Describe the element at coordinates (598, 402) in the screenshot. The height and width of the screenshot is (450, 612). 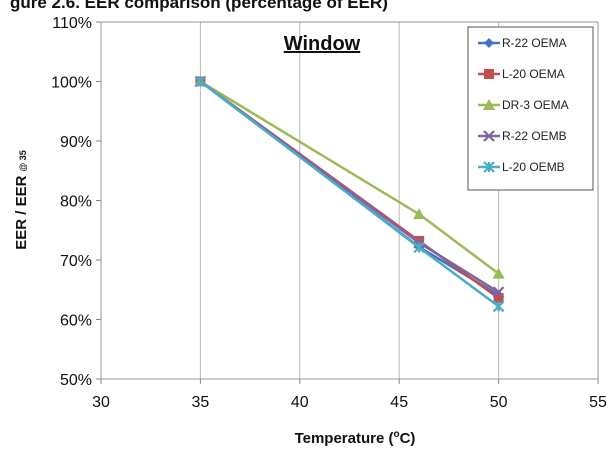
I see `x-tick-label: 55` at that location.